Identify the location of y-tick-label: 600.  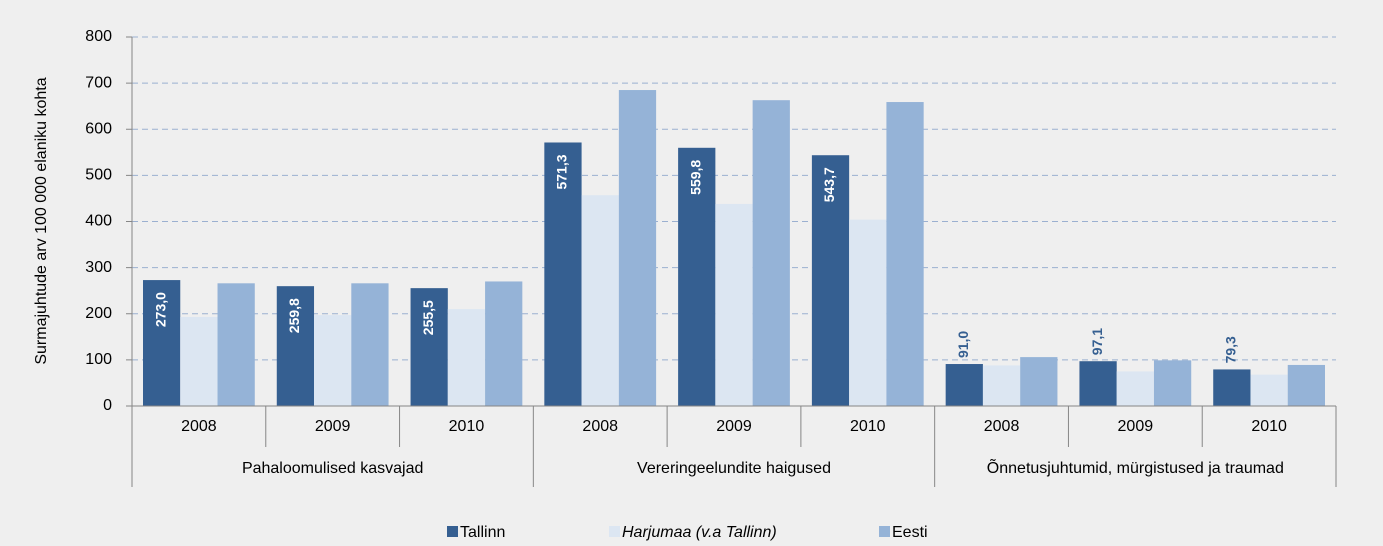
(98, 128).